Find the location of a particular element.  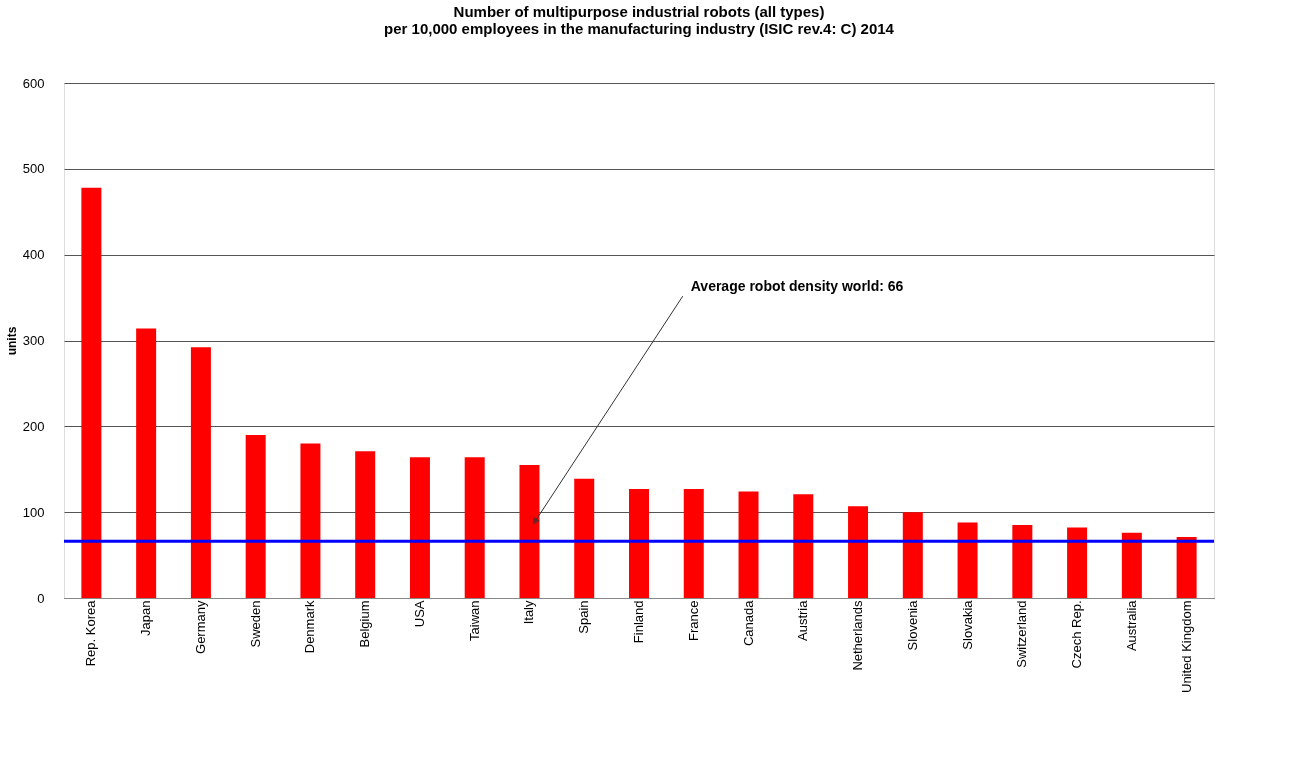

y-tick-label: 200 is located at coordinates (33, 426).